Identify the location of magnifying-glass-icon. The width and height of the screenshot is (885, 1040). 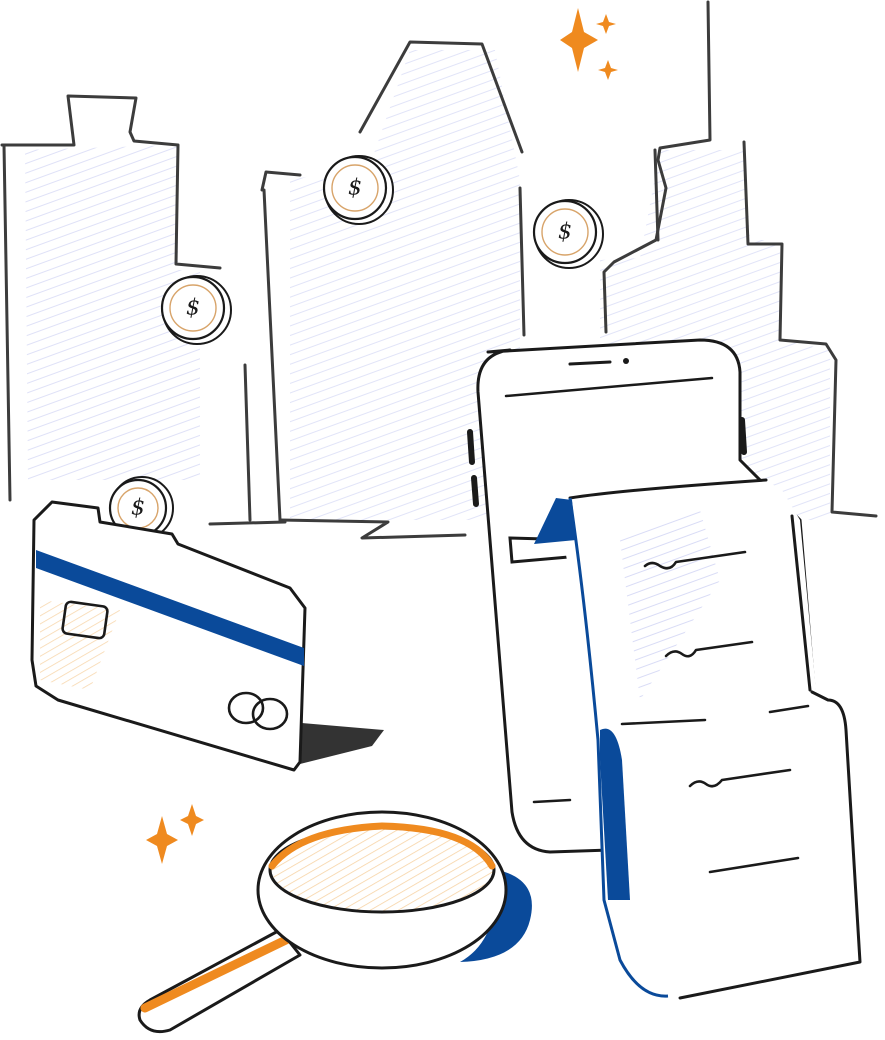
(334, 922).